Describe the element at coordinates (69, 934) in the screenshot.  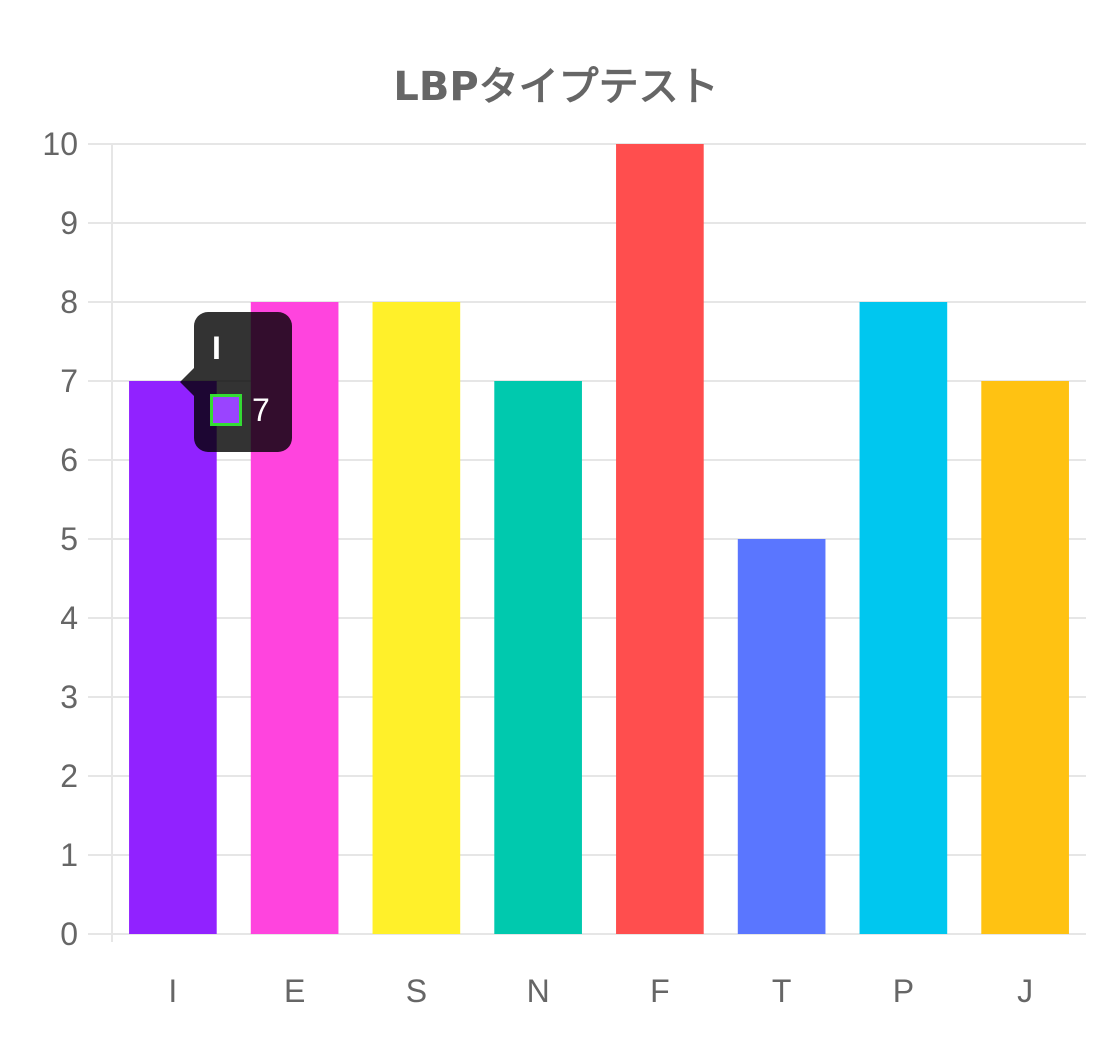
I see `y-tick-label: 0` at that location.